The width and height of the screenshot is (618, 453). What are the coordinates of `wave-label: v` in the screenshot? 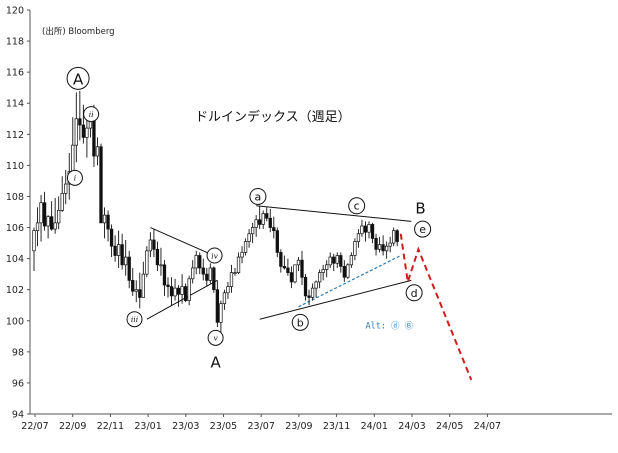 It's located at (215, 337).